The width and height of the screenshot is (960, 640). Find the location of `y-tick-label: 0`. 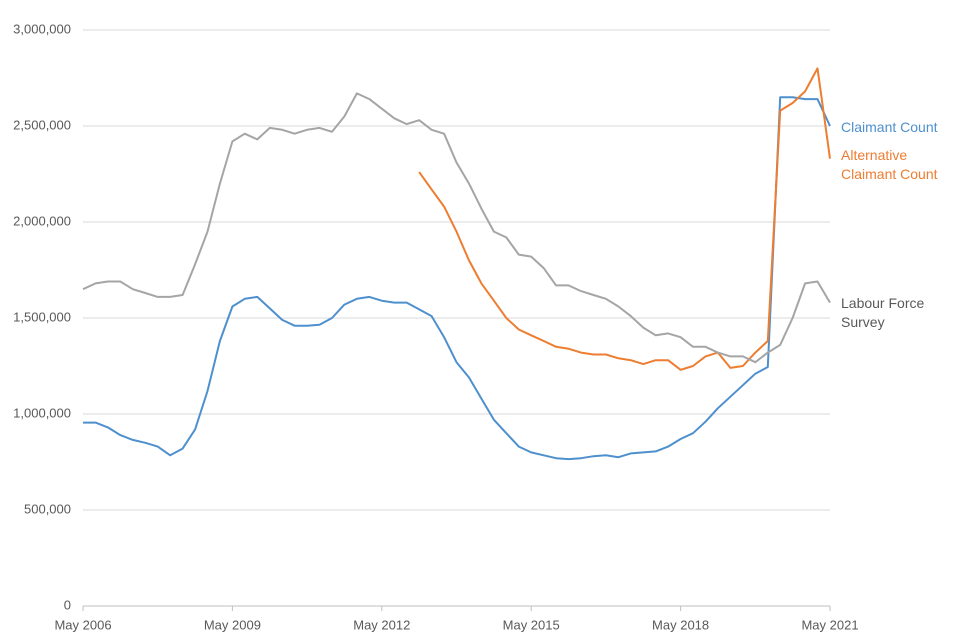

y-tick-label: 0 is located at coordinates (67, 604).